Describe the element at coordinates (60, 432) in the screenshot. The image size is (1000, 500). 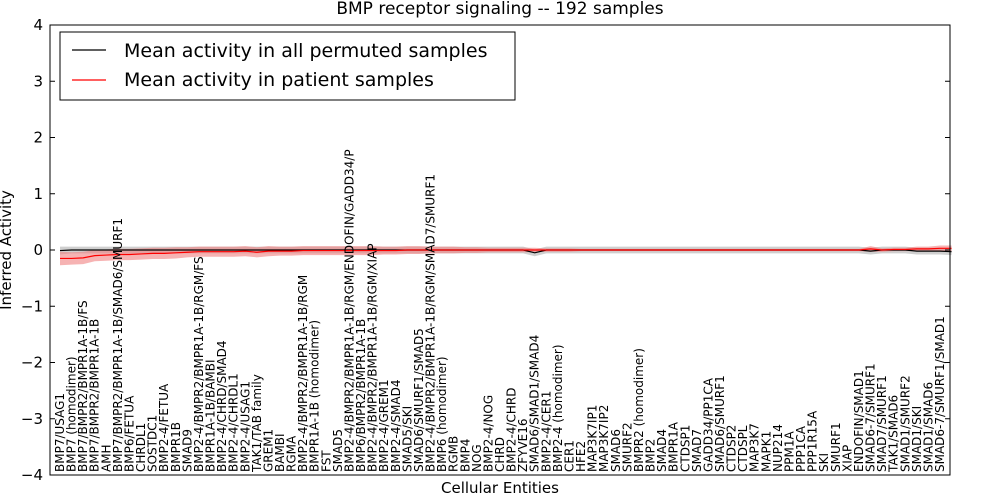
I see `x-tick-label: BMP7/USAG1` at that location.